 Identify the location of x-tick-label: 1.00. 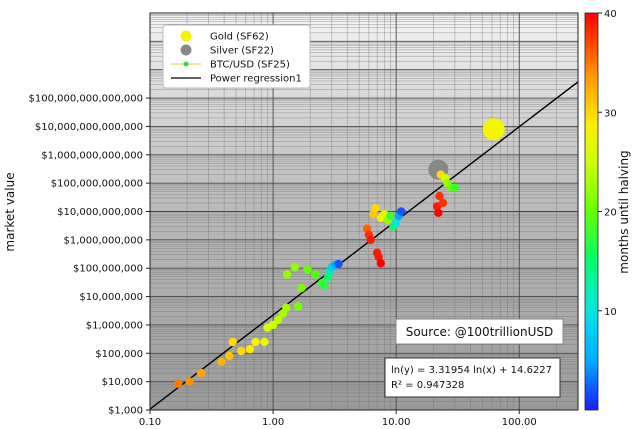
(273, 421).